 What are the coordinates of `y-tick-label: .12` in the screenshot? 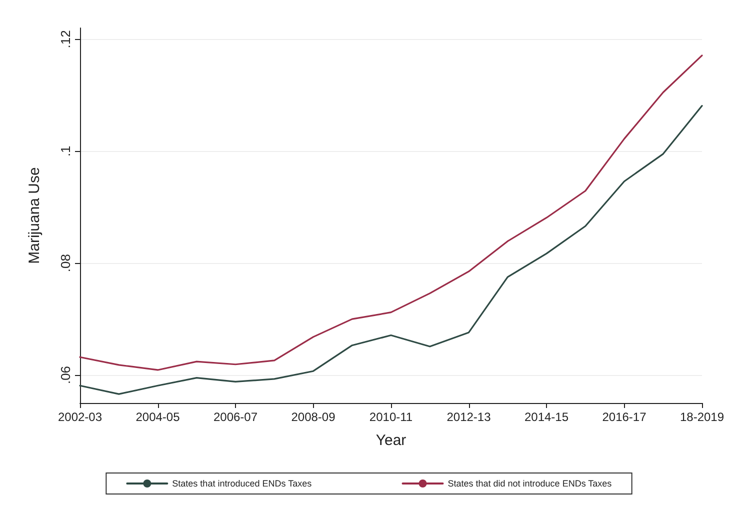 It's located at (65, 39).